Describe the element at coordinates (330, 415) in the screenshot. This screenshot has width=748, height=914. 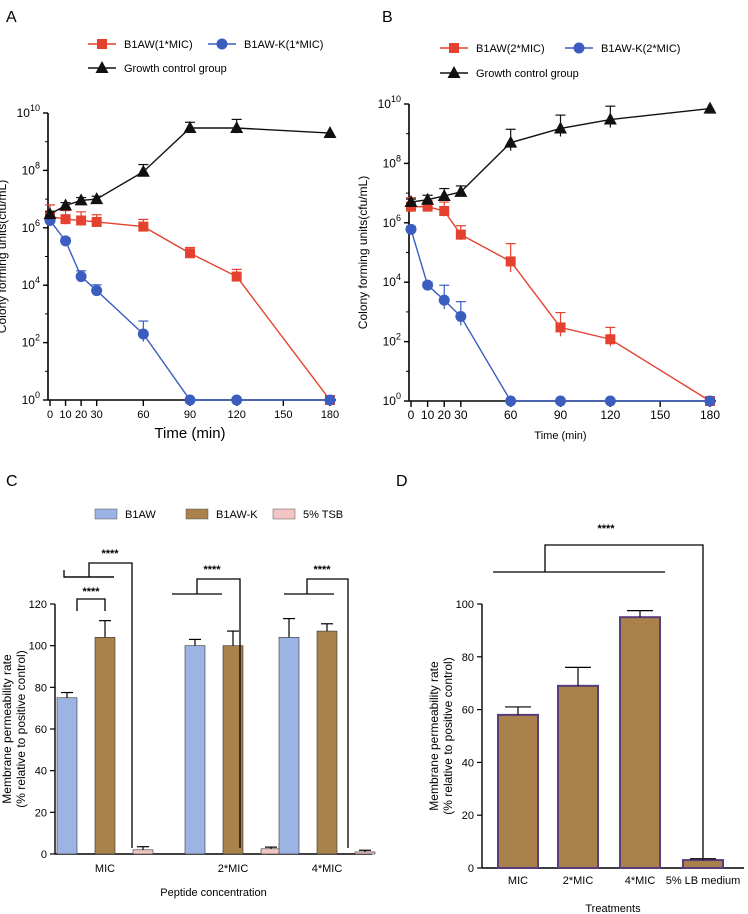
I see `x-tick-label: 180` at that location.